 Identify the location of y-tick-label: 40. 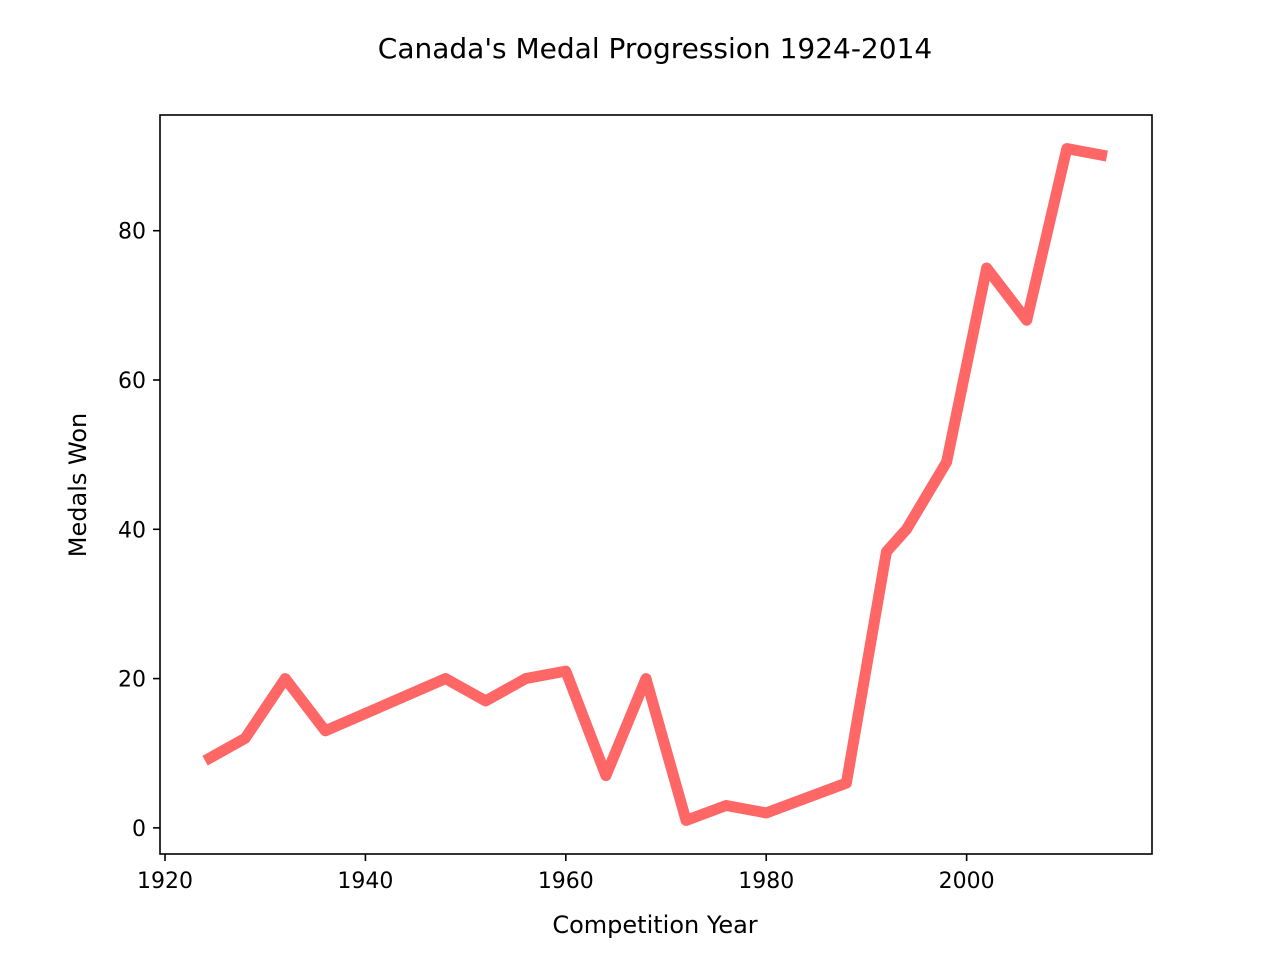
(132, 530).